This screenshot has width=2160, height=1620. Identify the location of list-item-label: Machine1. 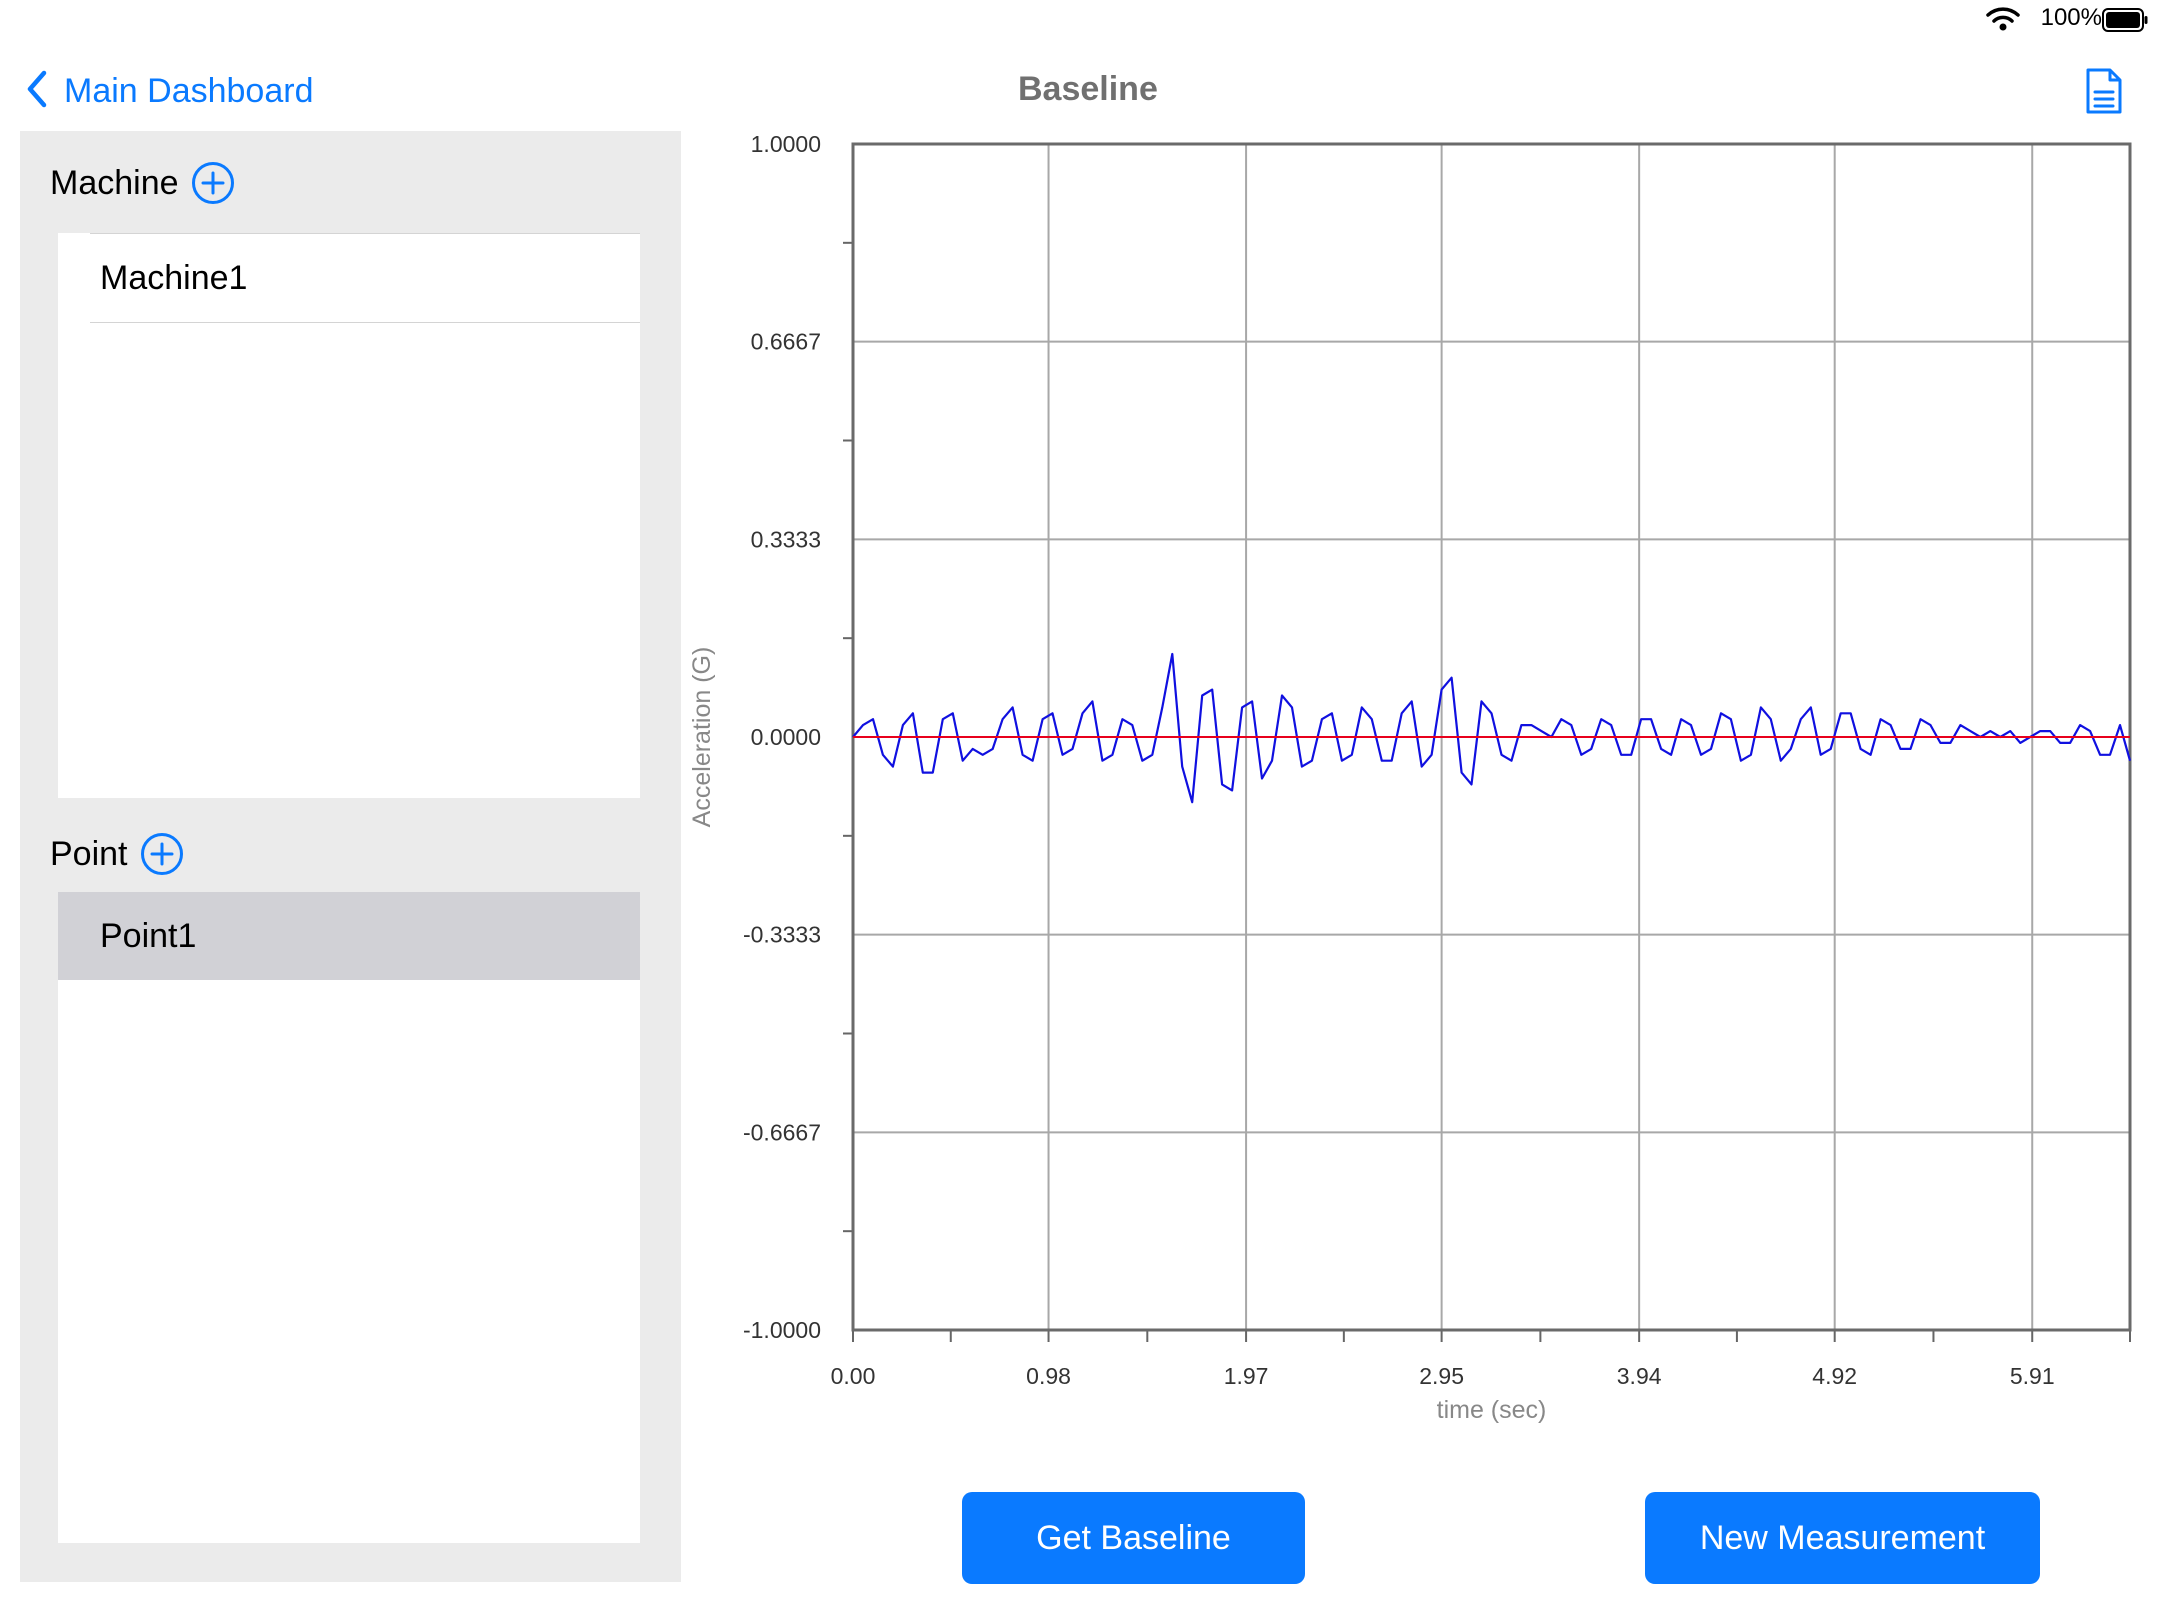
(174, 278).